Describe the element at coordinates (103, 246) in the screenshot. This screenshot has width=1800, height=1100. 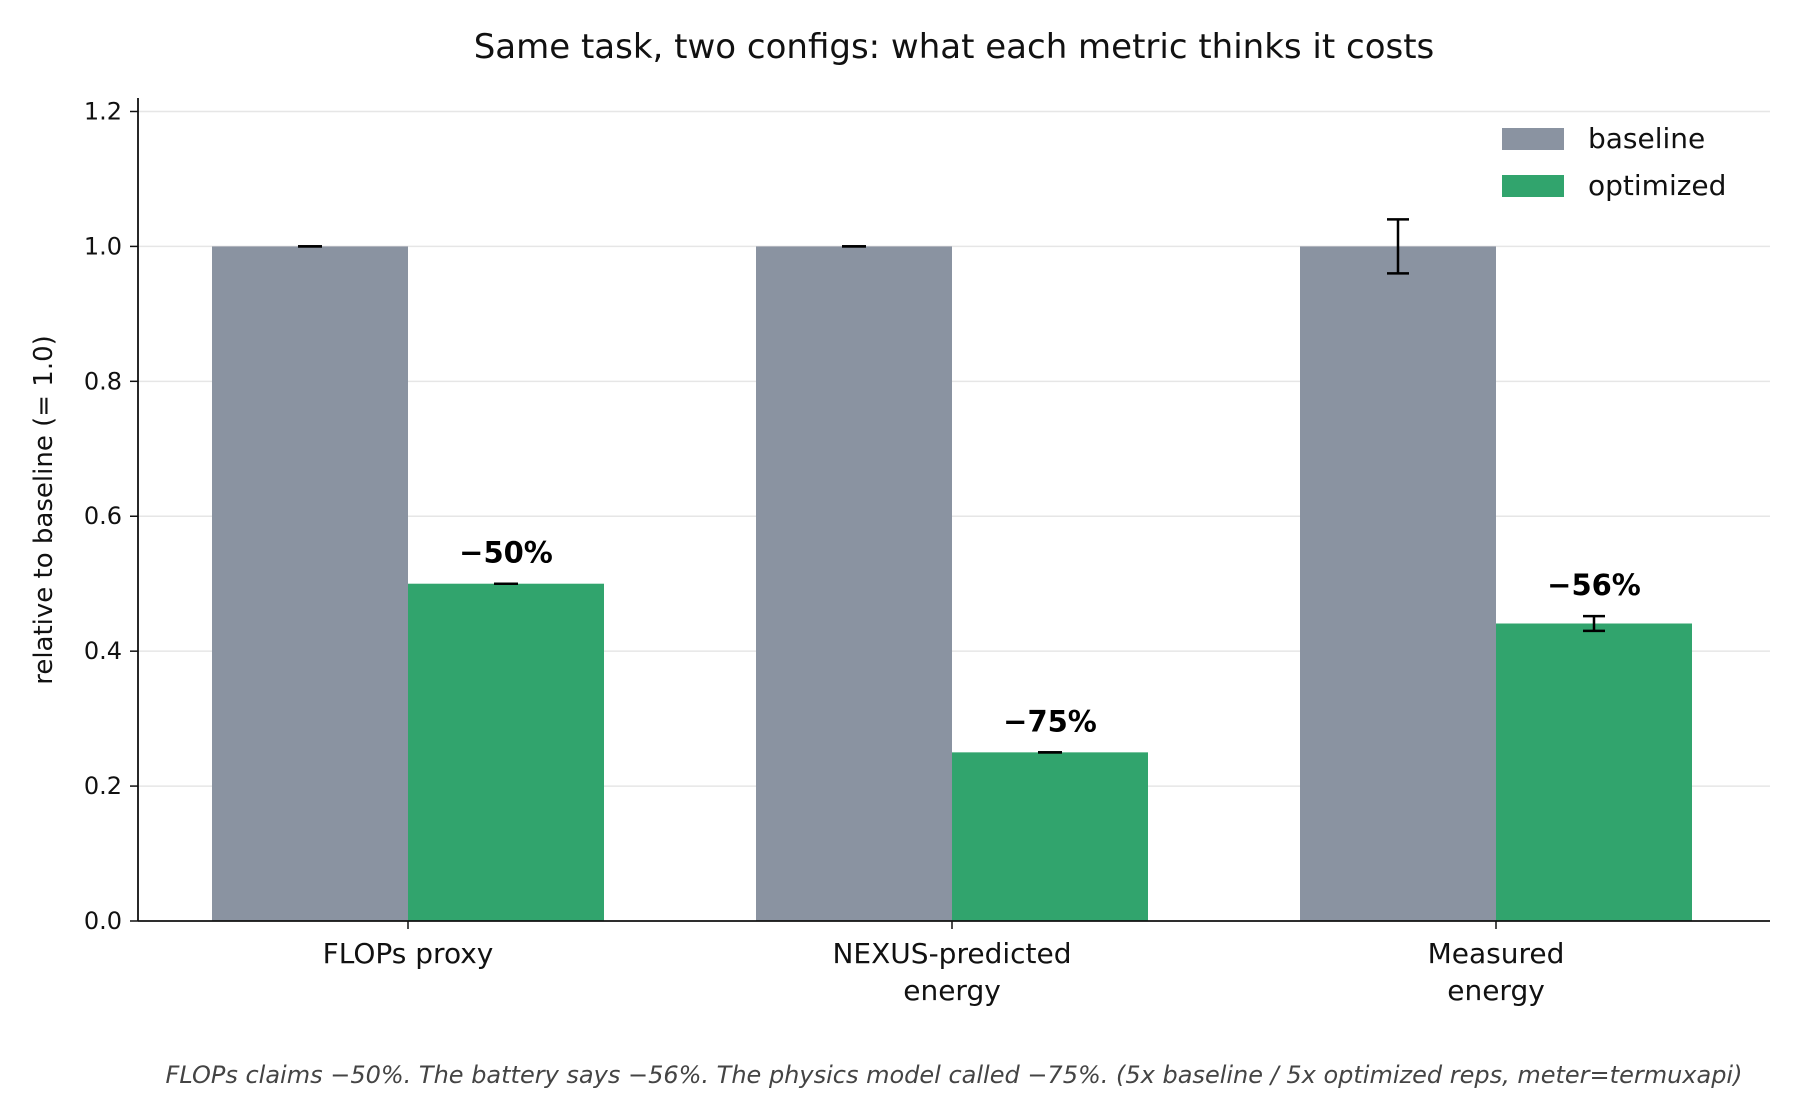
I see `y-tick-label: 1.0` at that location.